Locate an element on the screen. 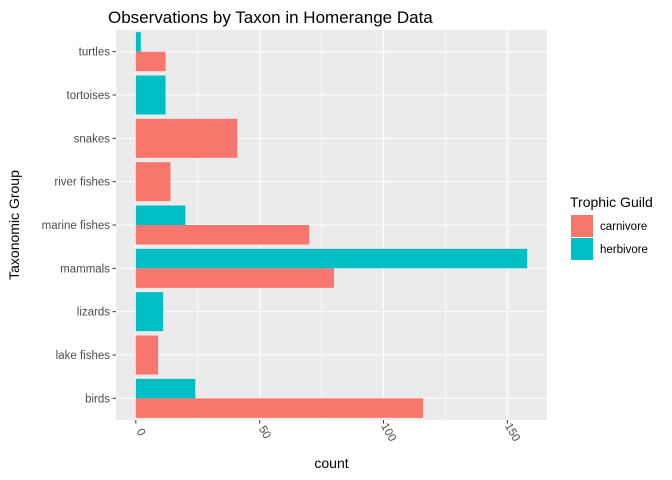 This screenshot has height=480, width=672. x-tick-label: 150 is located at coordinates (512, 432).